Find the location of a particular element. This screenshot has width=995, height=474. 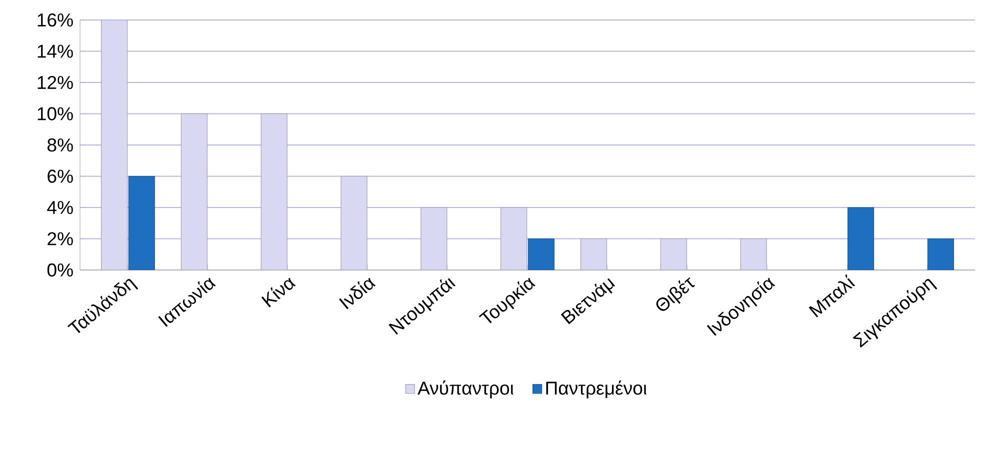

y-tick-label: 2% is located at coordinates (60, 239).